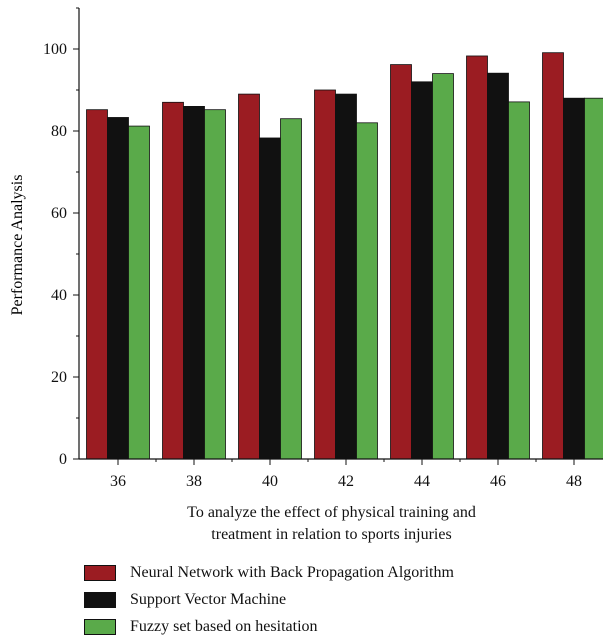 The width and height of the screenshot is (603, 640). Describe the element at coordinates (346, 481) in the screenshot. I see `x-tick-label: 42` at that location.